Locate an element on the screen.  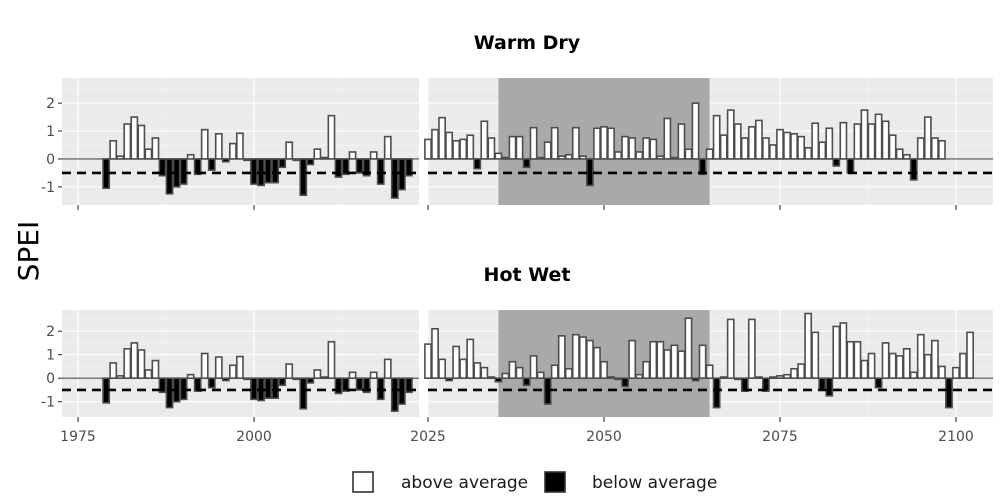
bar-2099 is located at coordinates (949, 393).